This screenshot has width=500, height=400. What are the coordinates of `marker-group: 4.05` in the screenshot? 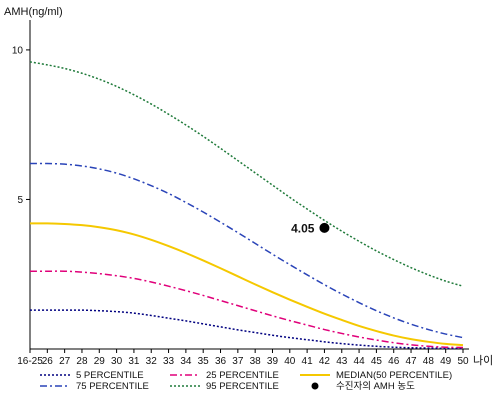 It's located at (310, 228).